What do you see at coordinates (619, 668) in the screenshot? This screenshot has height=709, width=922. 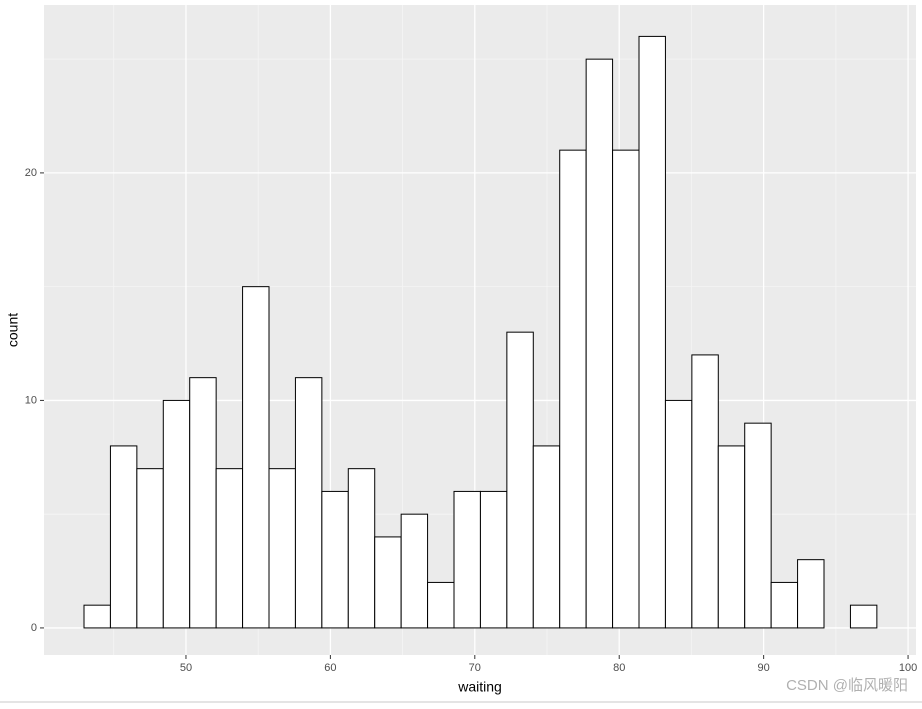 I see `x-tick-label: 80` at bounding box center [619, 668].